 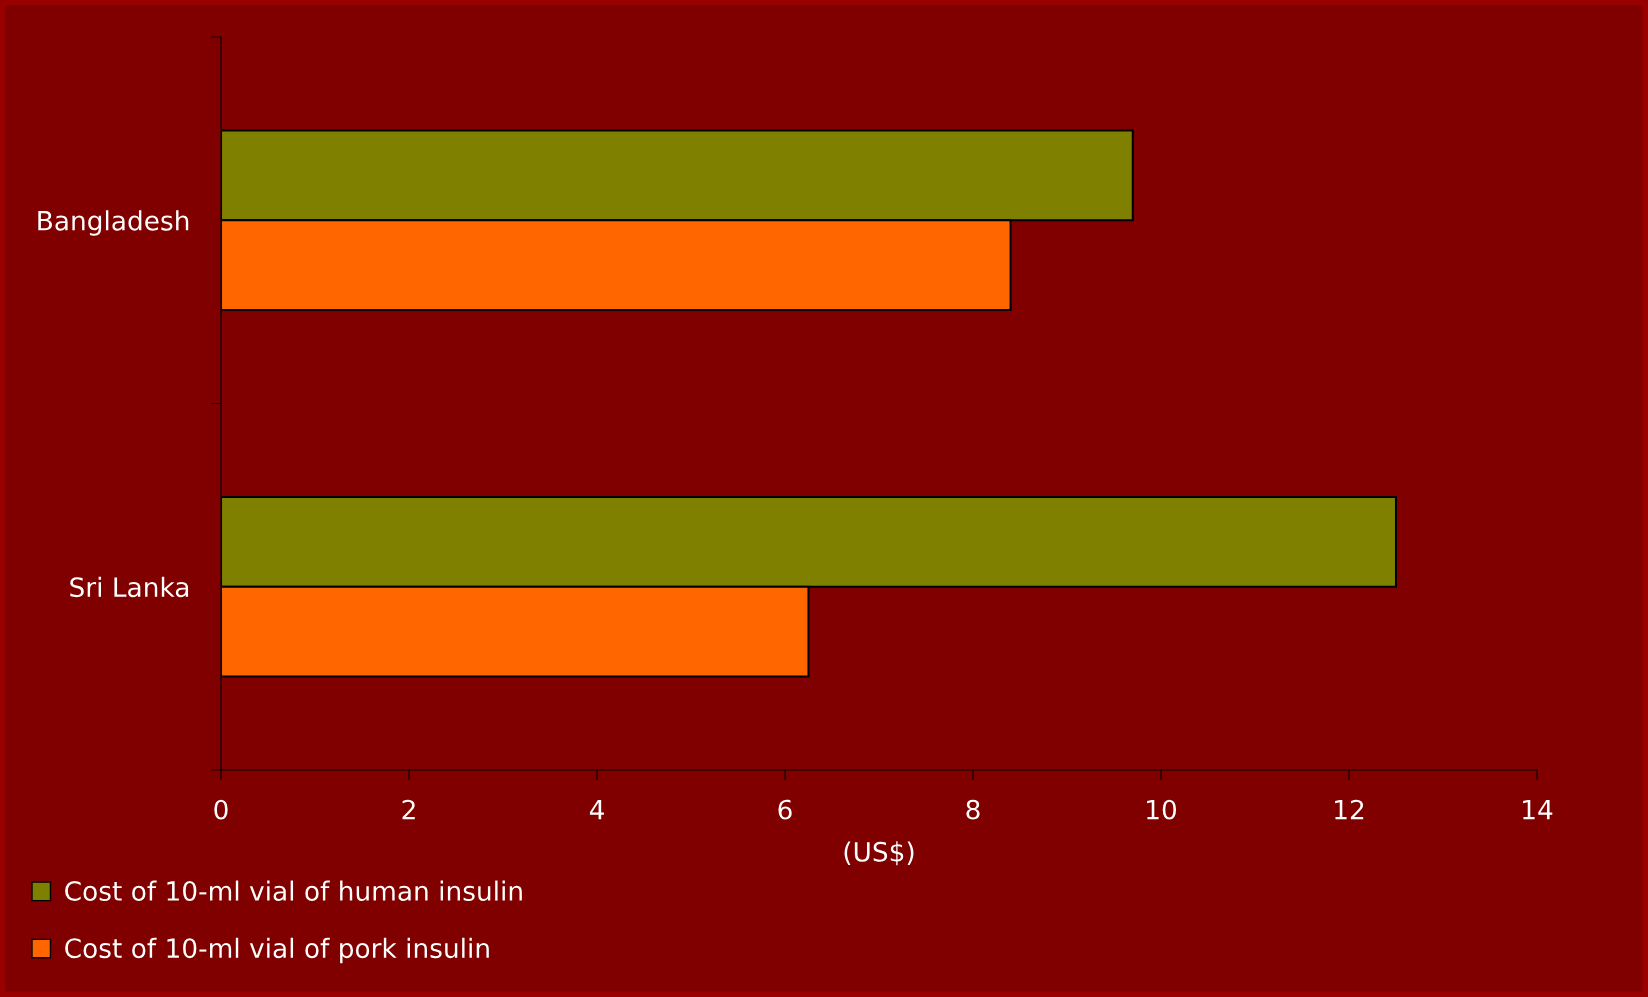 What do you see at coordinates (879, 853) in the screenshot?
I see `x-axis-title: (US$)` at bounding box center [879, 853].